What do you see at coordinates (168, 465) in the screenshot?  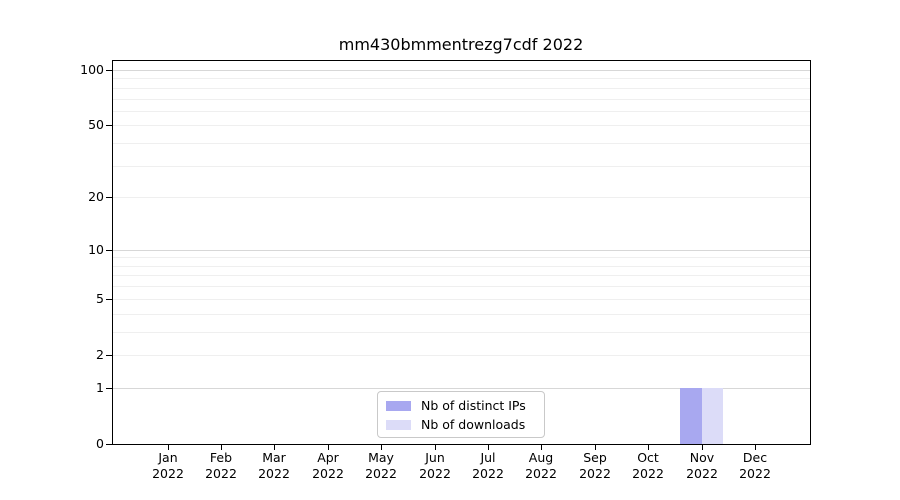 I see `x-tick-label: Jan 2022` at bounding box center [168, 465].